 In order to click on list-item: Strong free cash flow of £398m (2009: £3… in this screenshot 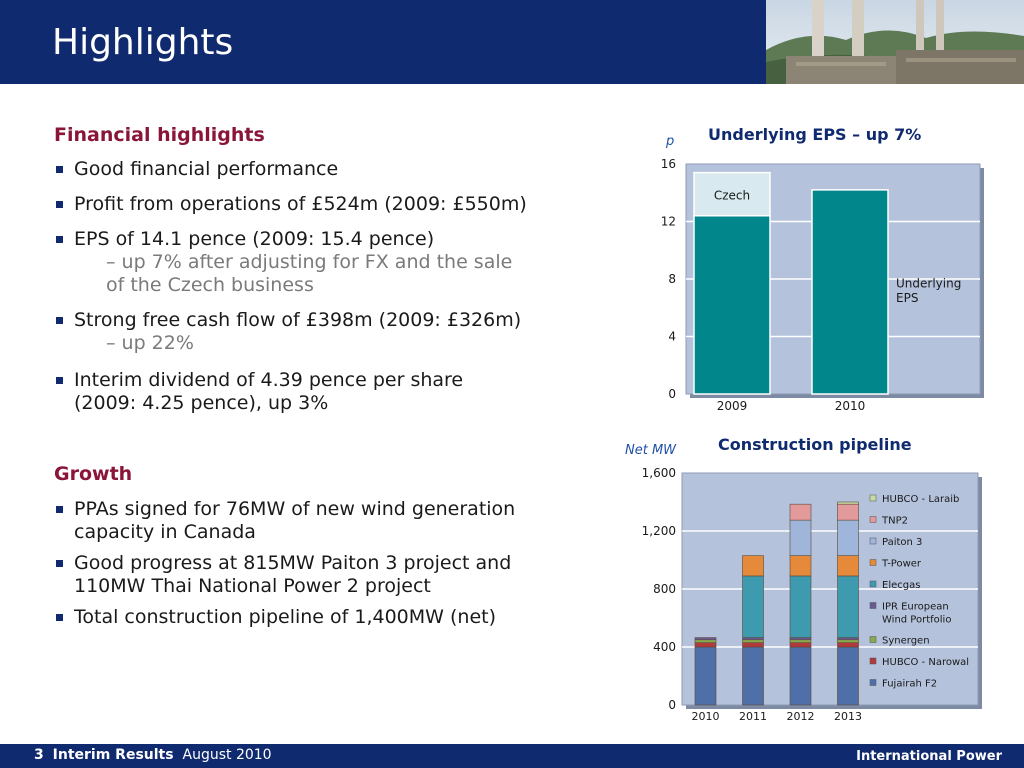, I will do `click(324, 320)`.